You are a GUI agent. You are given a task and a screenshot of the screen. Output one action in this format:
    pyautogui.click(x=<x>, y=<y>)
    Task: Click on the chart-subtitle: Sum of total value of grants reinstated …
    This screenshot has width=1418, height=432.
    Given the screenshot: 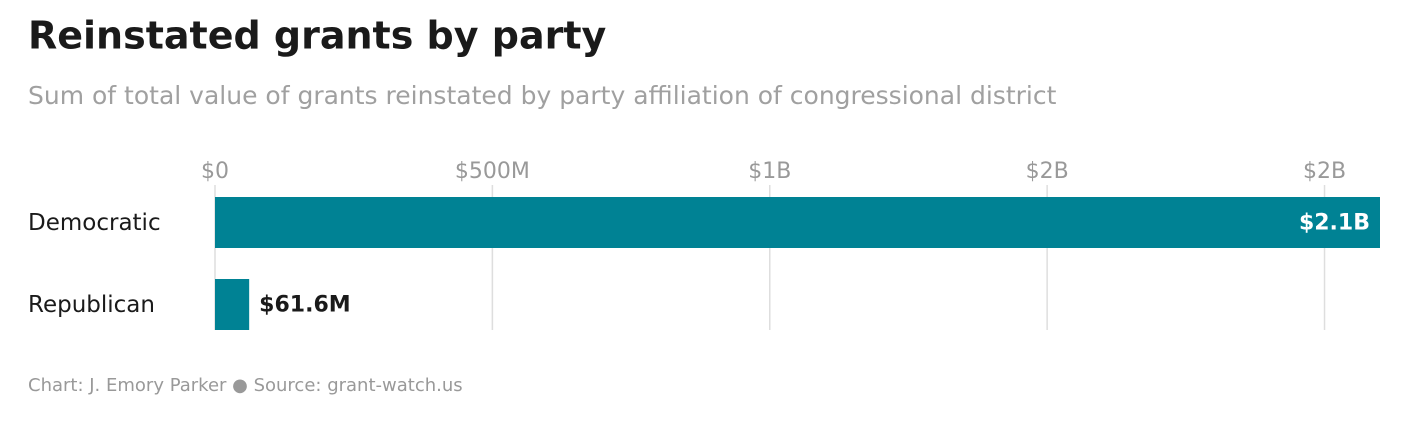 What is the action you would take?
    pyautogui.click(x=542, y=95)
    